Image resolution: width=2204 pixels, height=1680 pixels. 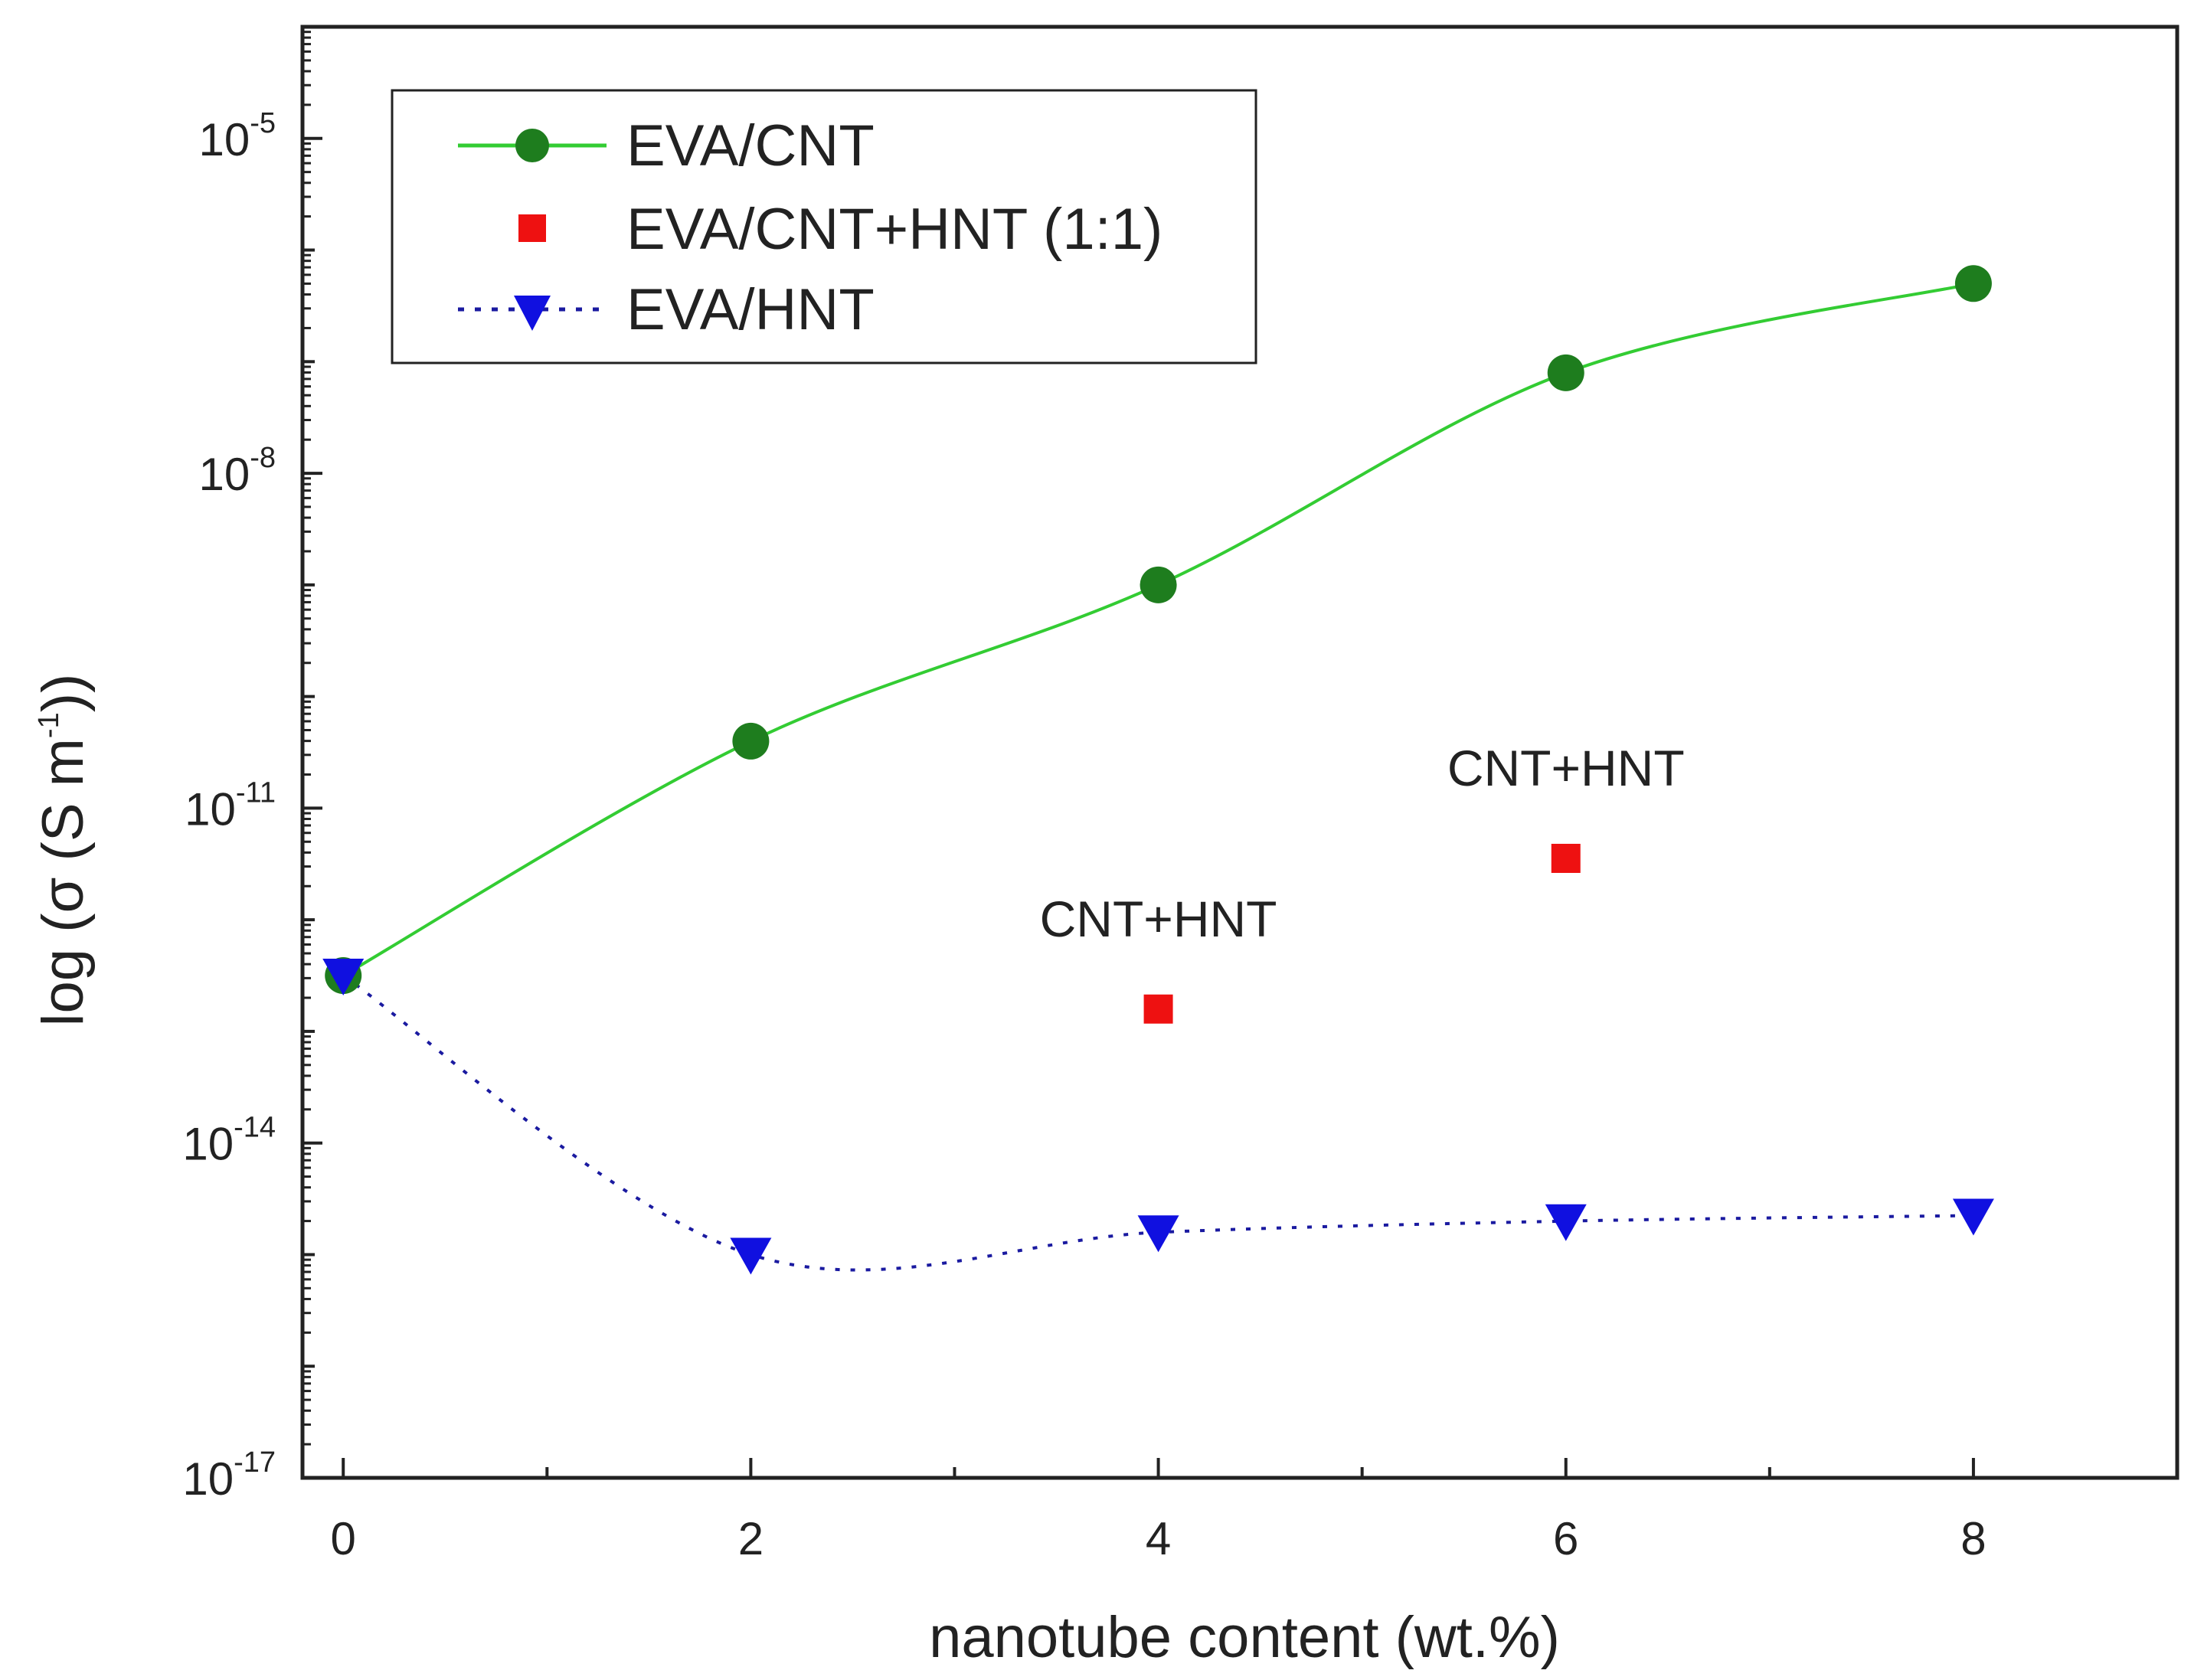 I want to click on legend-label-eva-hnt: EVA/HNT, so click(x=750, y=309).